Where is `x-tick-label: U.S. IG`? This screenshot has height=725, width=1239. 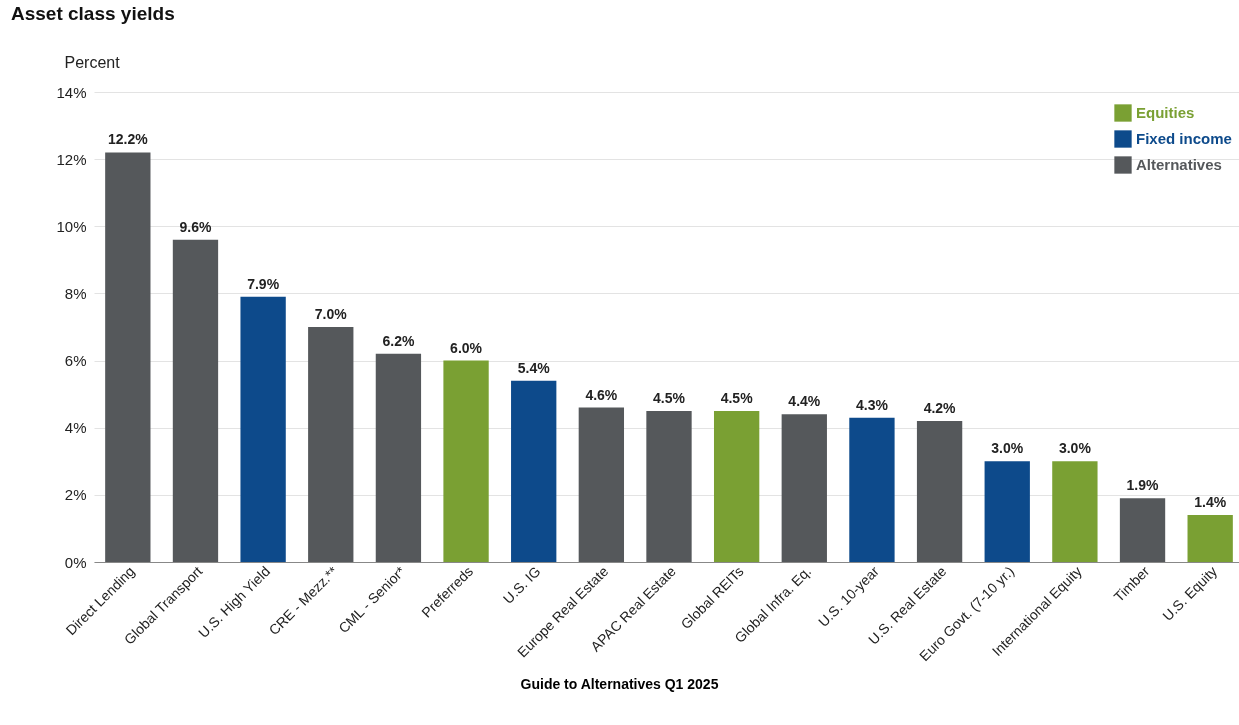
x-tick-label: U.S. IG is located at coordinates (521, 585).